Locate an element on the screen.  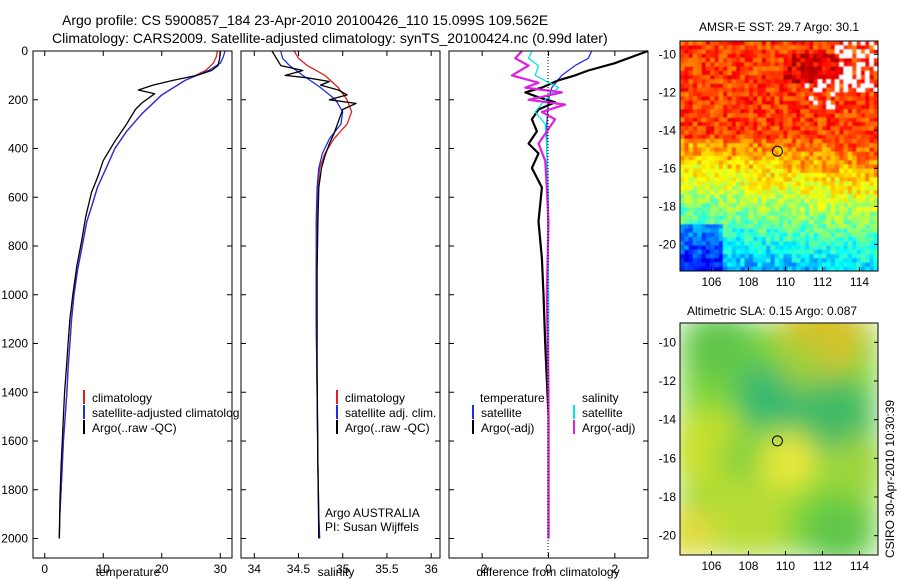
longitude-tick-label: 108 is located at coordinates (748, 566).